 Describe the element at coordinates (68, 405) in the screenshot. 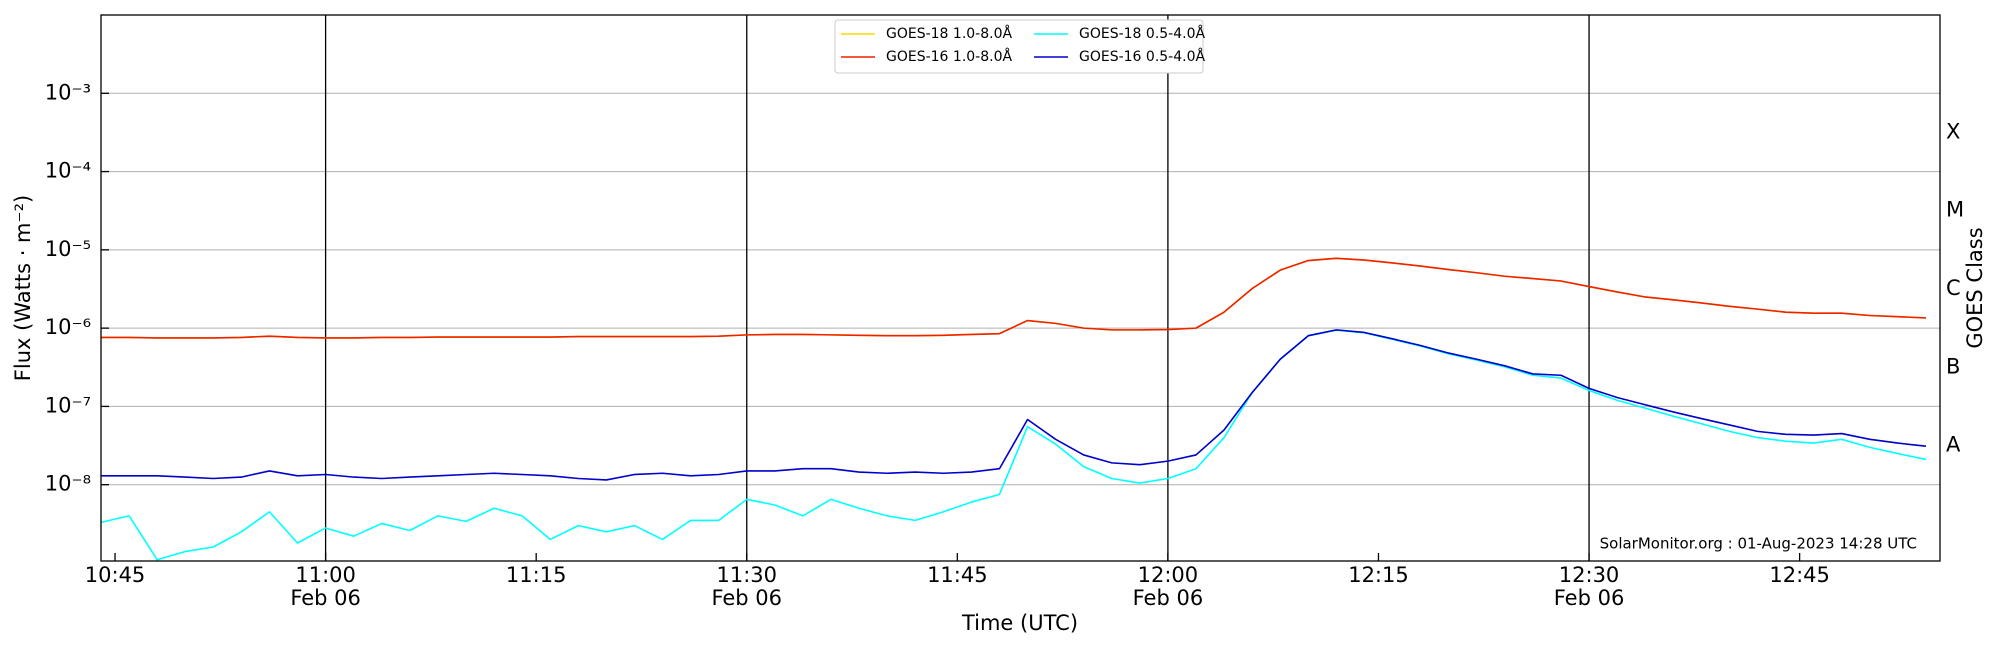

I see `y-tick-label: 10⁻⁷` at that location.